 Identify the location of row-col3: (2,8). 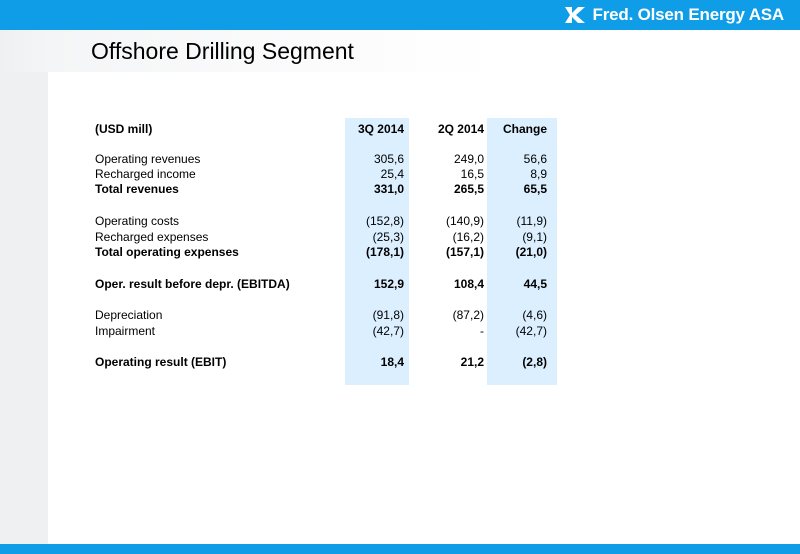
(534, 362).